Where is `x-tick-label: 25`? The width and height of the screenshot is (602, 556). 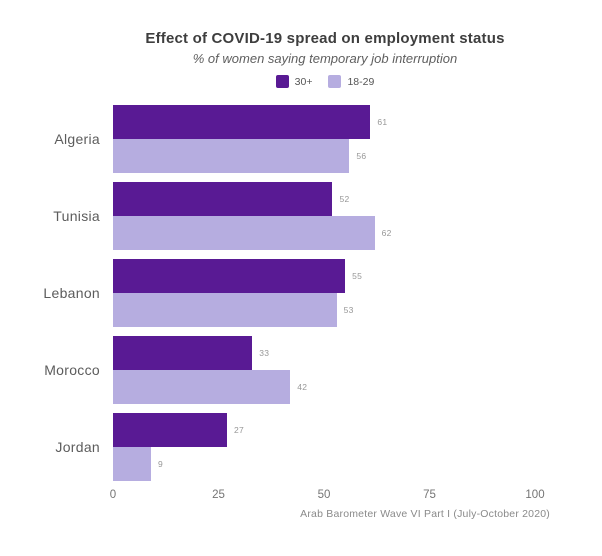 x-tick-label: 25 is located at coordinates (218, 495).